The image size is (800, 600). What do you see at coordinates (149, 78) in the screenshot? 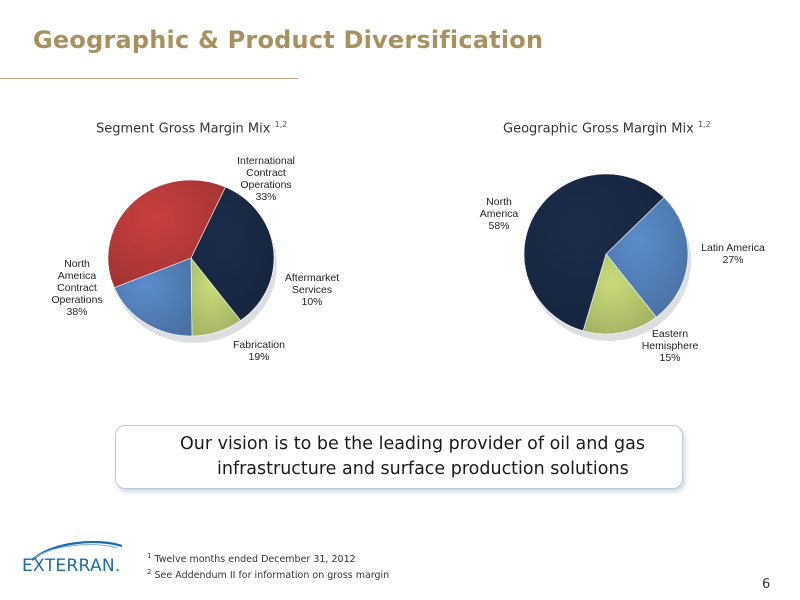
I see `title-divider` at bounding box center [149, 78].